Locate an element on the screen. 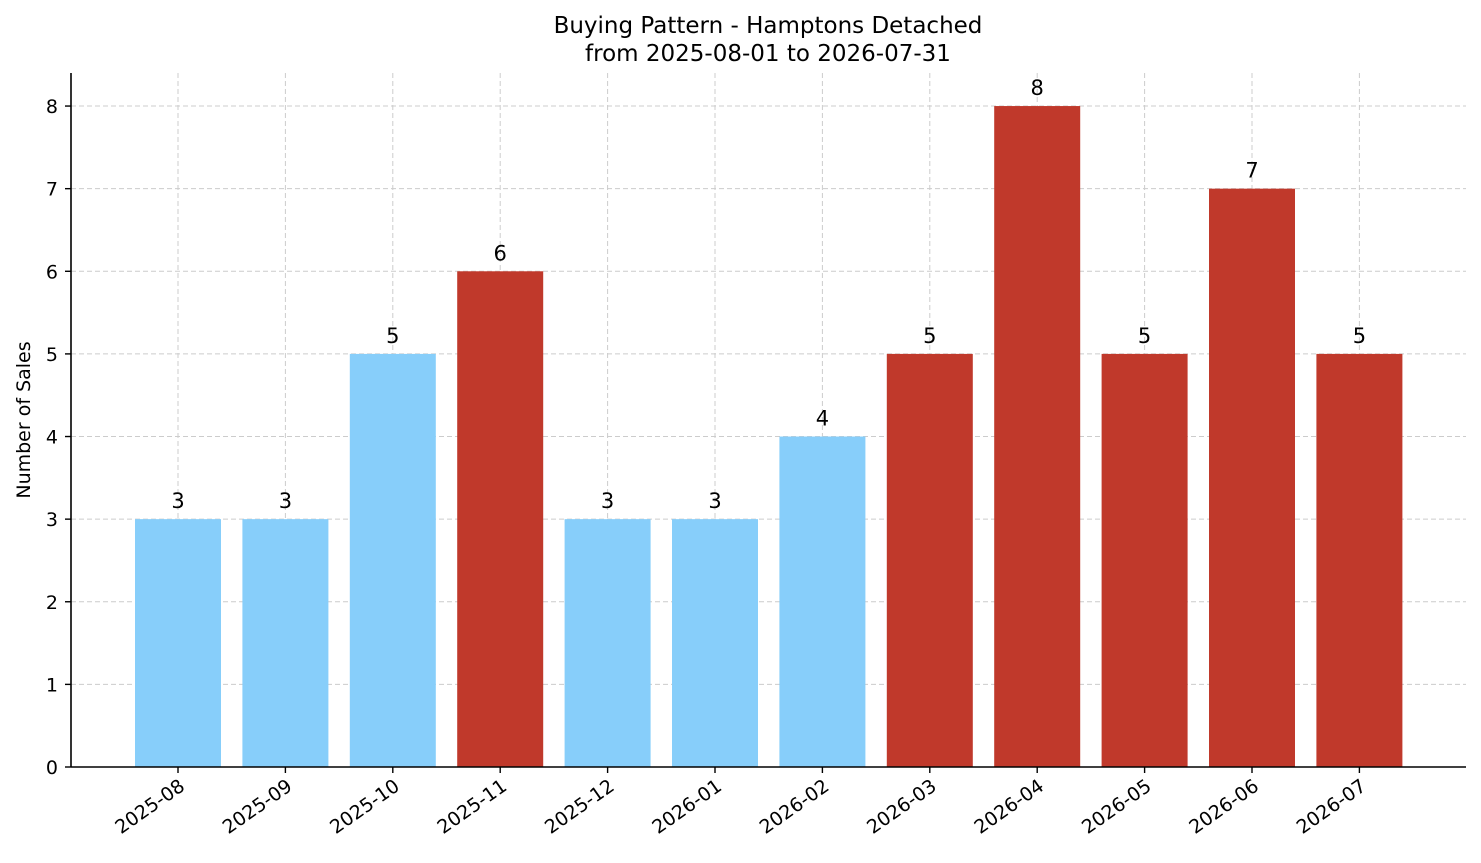 Image resolution: width=1481 pixels, height=863 pixels. y-tick-label: 8 is located at coordinates (52, 107).